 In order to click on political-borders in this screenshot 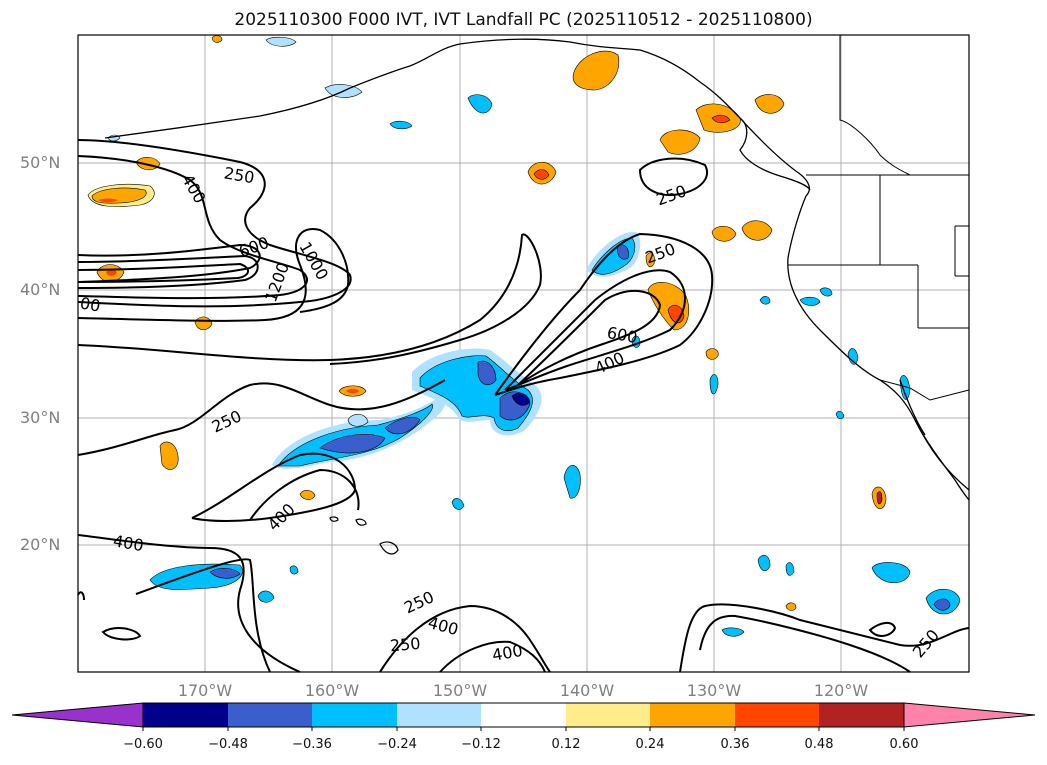, I will do `click(879, 218)`.